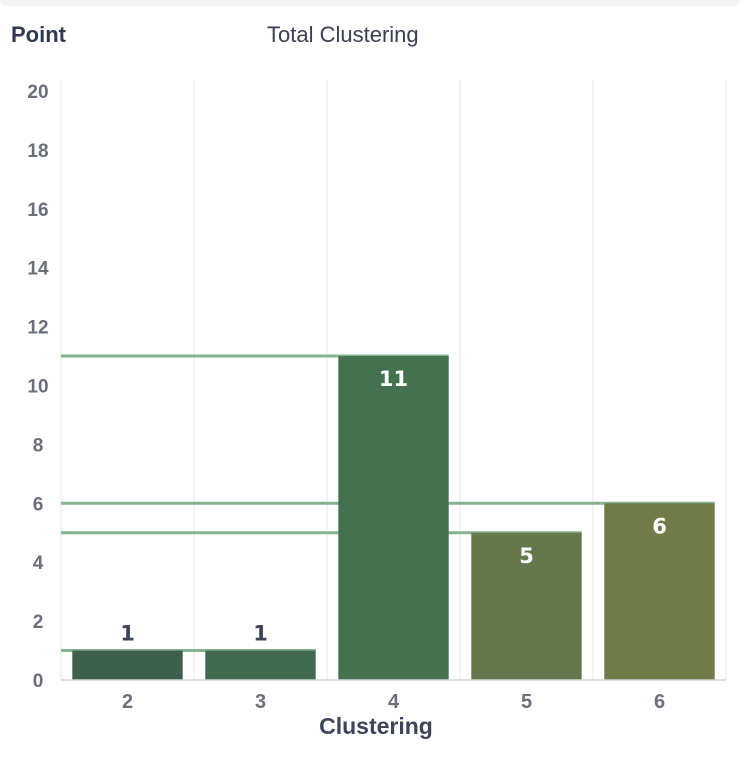  I want to click on y-tick-label: 14, so click(38, 269).